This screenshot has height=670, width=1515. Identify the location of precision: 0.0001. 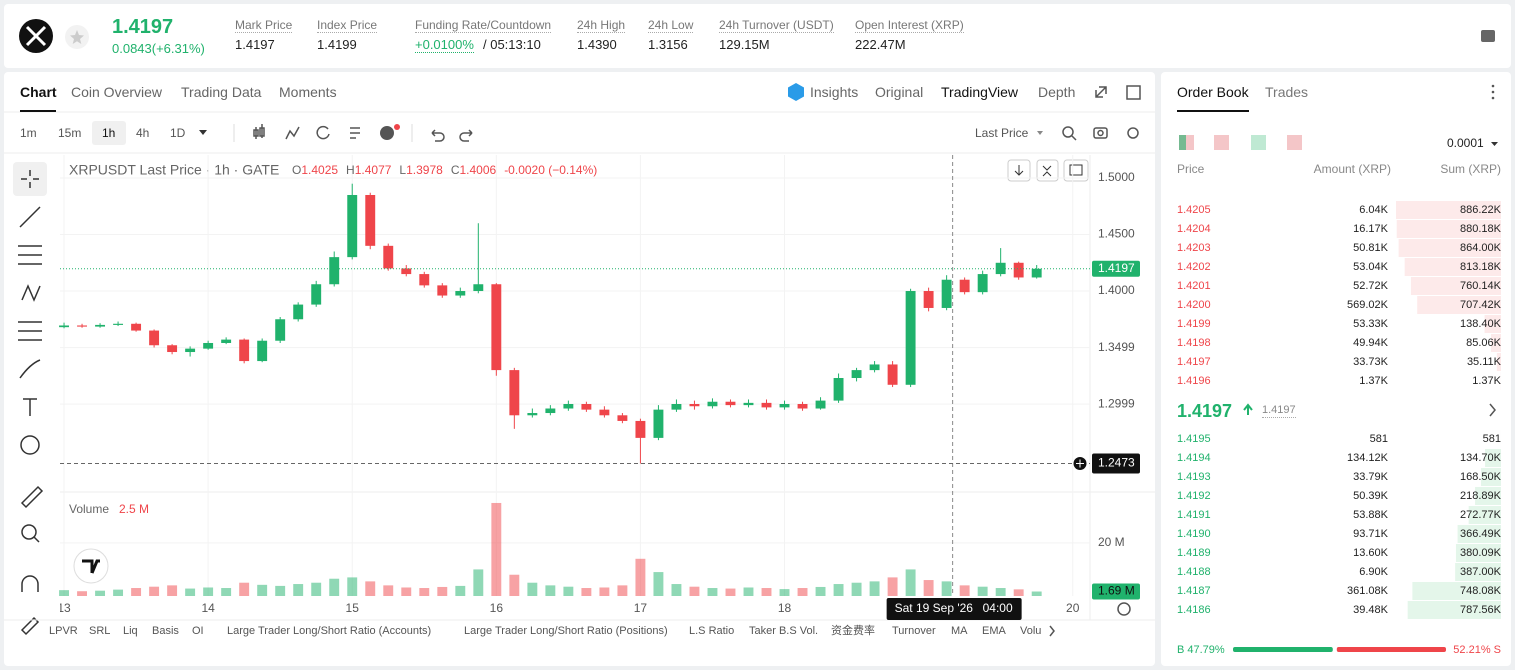
(1465, 143).